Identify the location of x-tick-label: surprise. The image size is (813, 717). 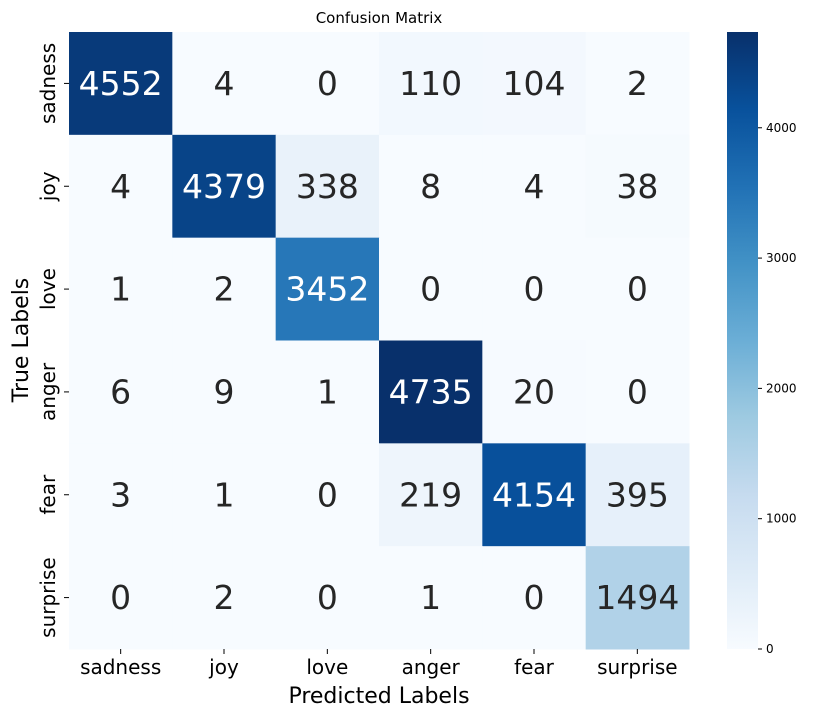
(637, 667).